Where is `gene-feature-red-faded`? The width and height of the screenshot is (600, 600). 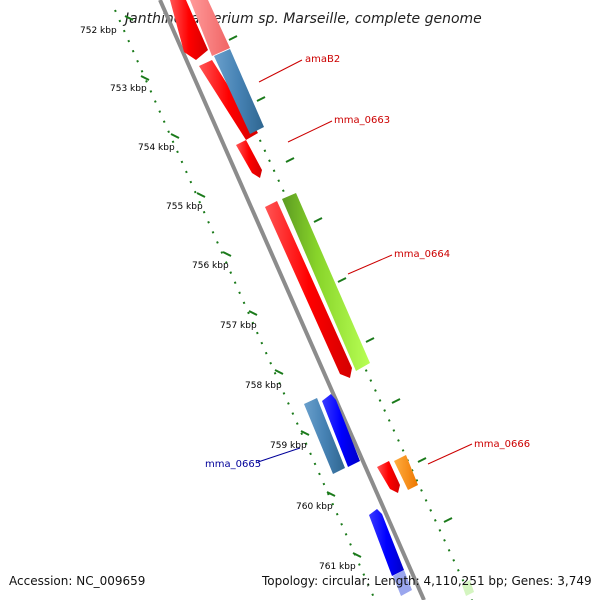 gene-feature-red-faded is located at coordinates (210, 28).